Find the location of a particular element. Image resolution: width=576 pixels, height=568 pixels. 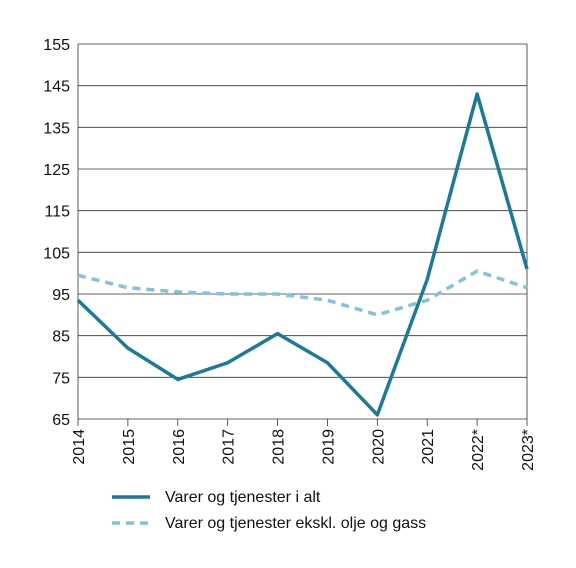

x-tick-label: 2015 is located at coordinates (129, 447).